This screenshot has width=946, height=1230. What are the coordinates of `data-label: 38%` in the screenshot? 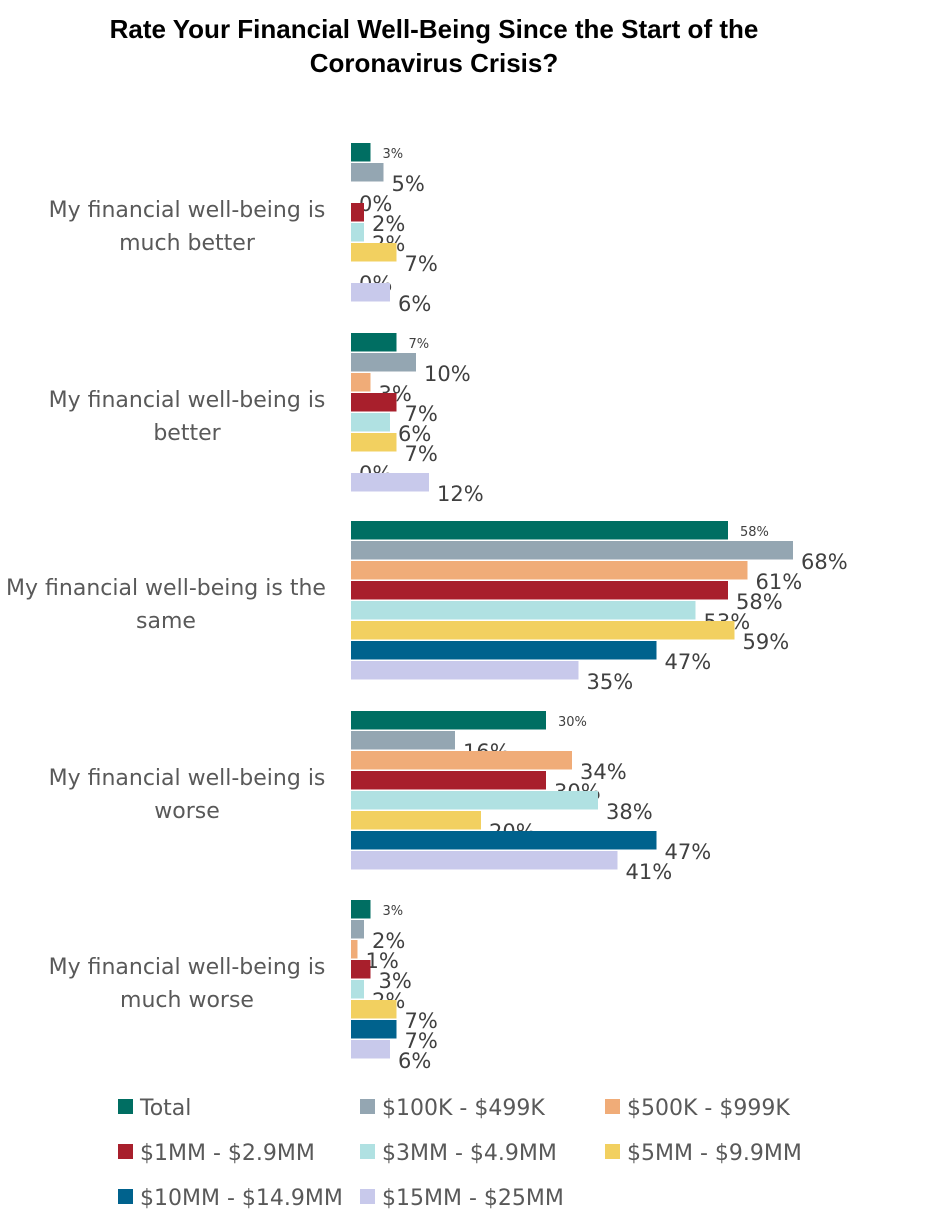 It's located at (629, 812).